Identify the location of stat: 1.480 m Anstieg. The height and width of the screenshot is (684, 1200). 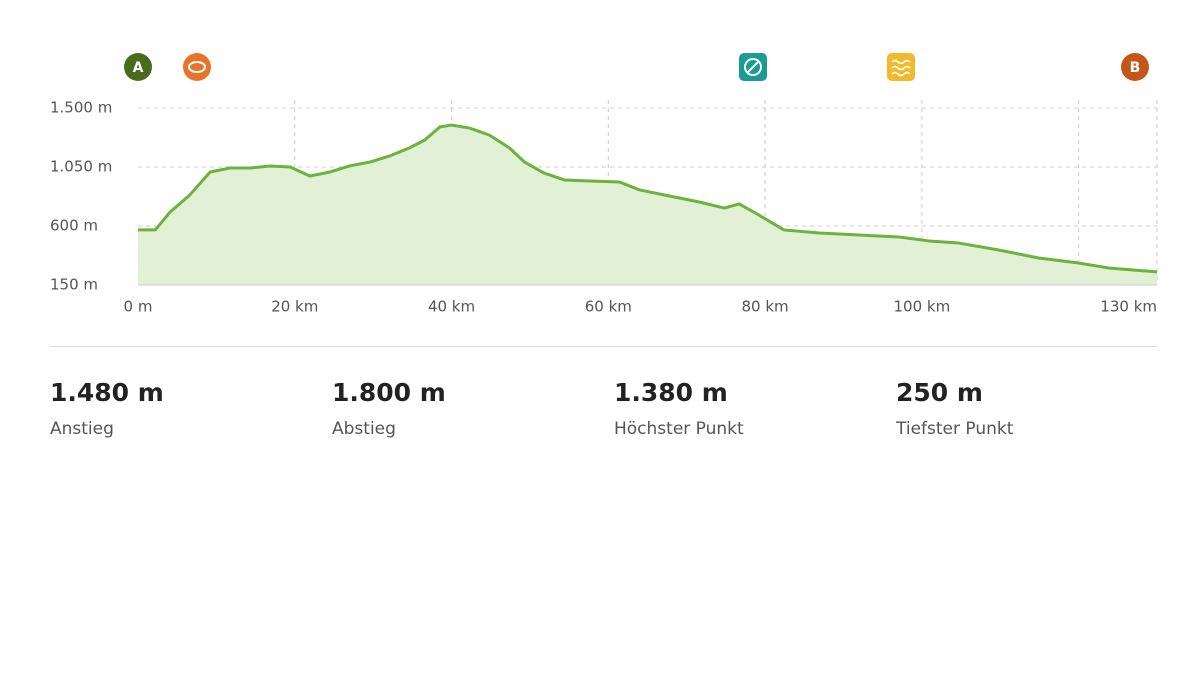
(107, 408).